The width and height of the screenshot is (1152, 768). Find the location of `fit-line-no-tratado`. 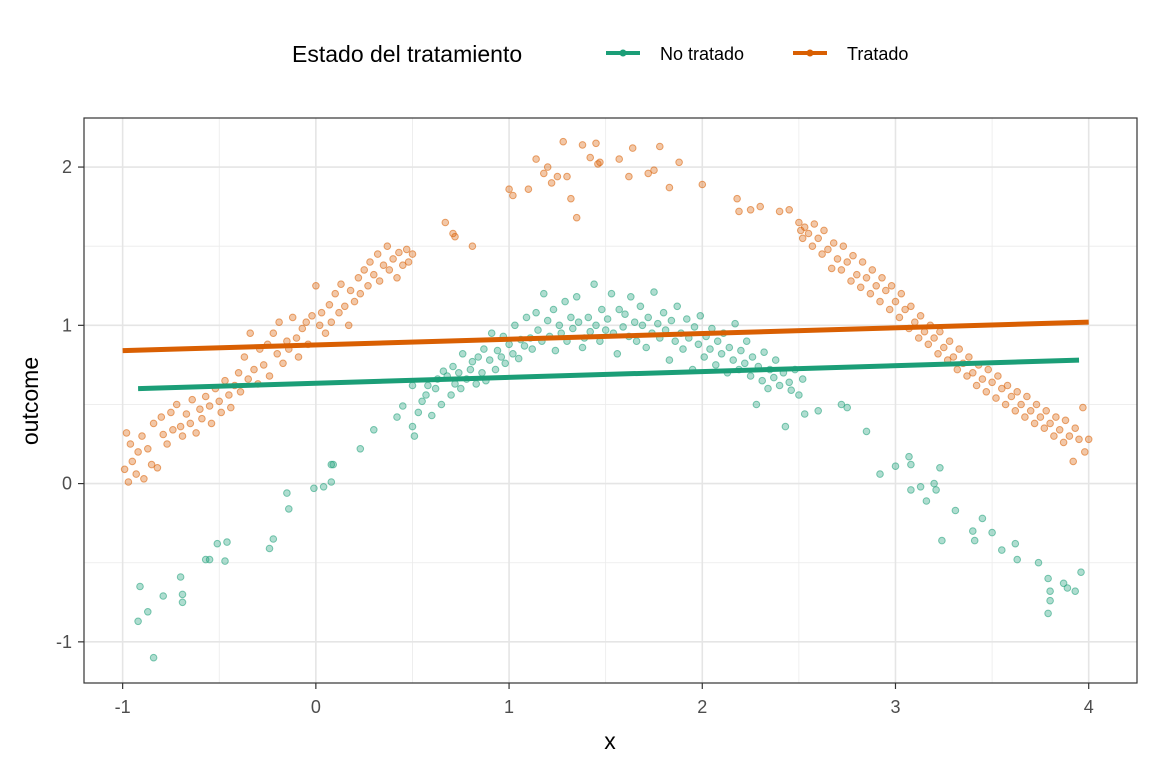

fit-line-no-tratado is located at coordinates (609, 374).